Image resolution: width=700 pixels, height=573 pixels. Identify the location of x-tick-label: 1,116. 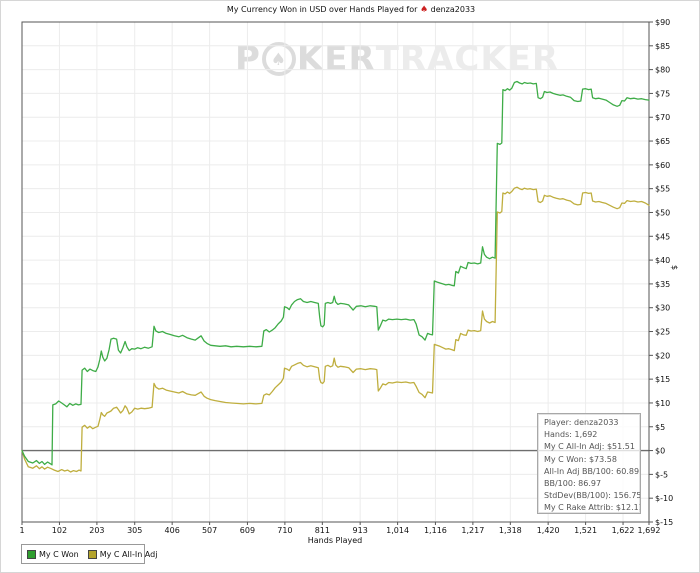
(435, 530).